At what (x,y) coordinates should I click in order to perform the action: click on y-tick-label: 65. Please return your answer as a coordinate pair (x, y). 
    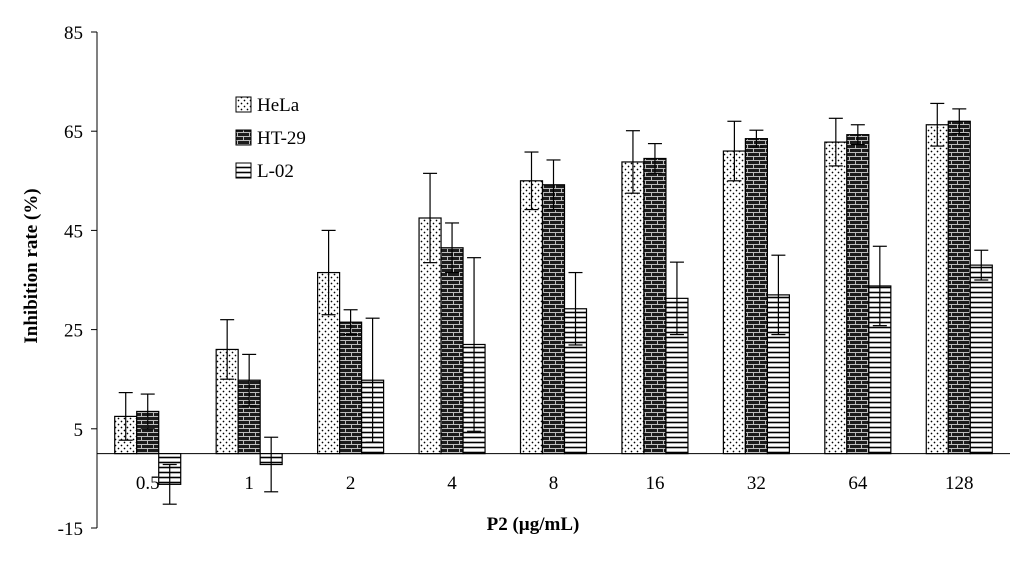
    Looking at the image, I should click on (73, 132).